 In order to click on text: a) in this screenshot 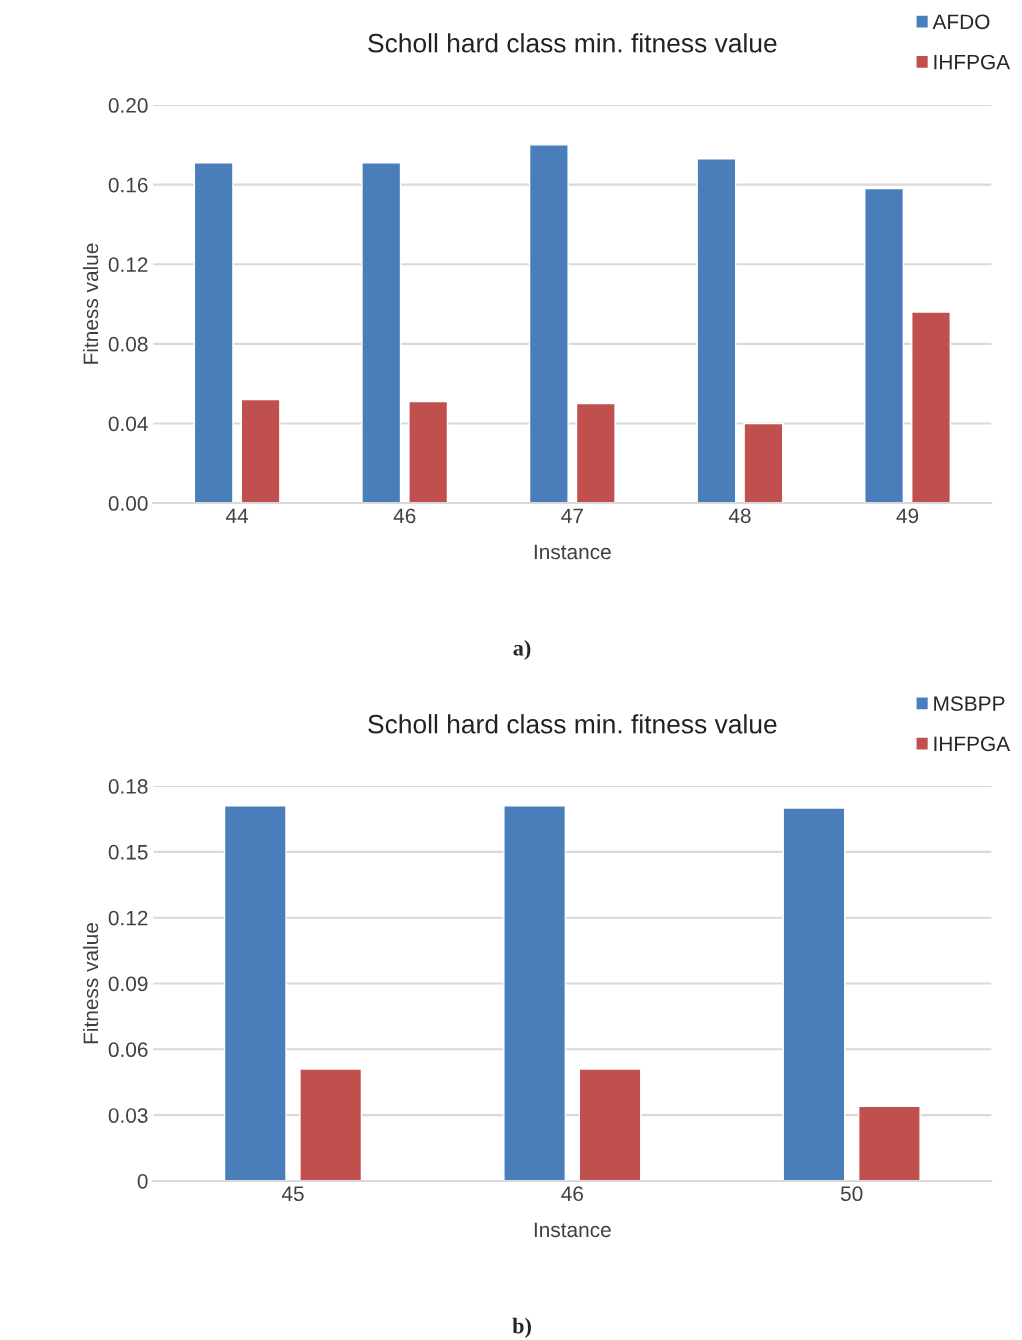, I will do `click(522, 650)`.